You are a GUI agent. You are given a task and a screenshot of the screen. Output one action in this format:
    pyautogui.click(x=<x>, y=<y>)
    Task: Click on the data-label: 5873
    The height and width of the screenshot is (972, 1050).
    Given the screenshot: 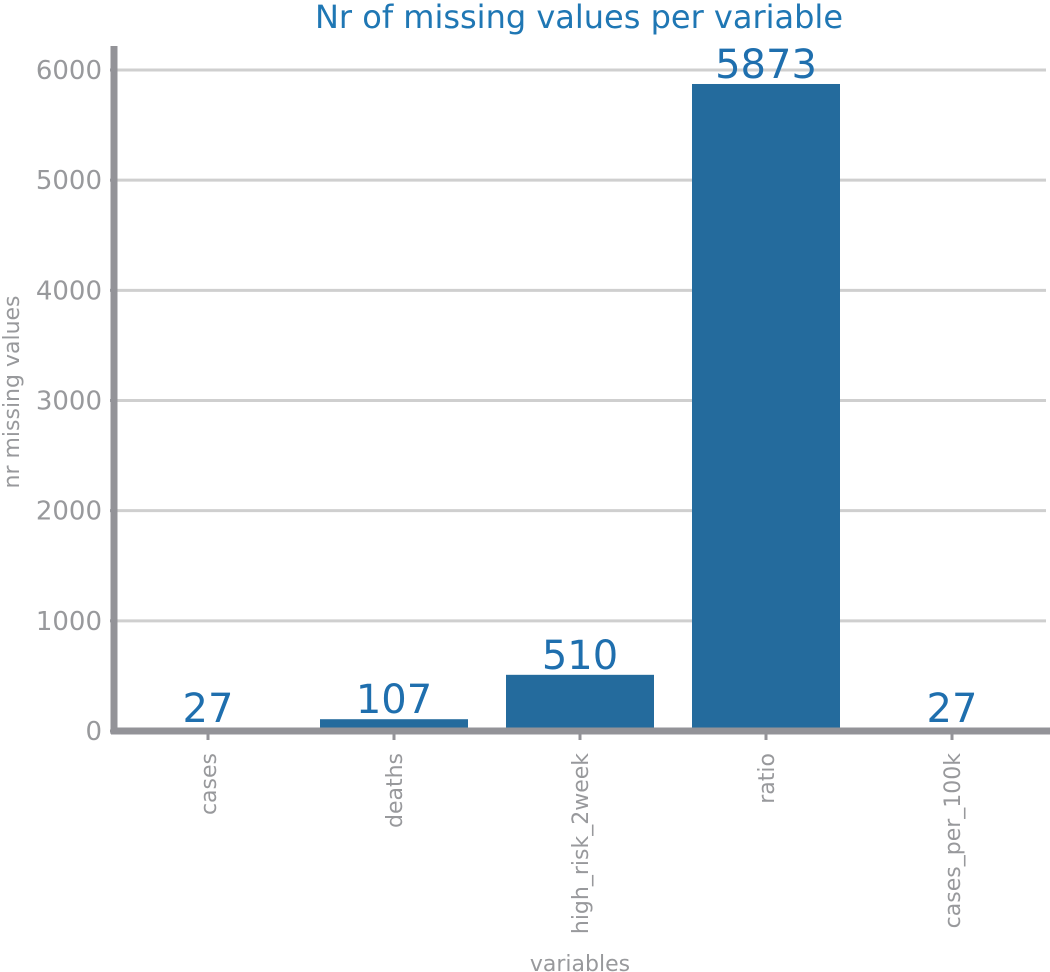 What is the action you would take?
    pyautogui.click(x=766, y=65)
    